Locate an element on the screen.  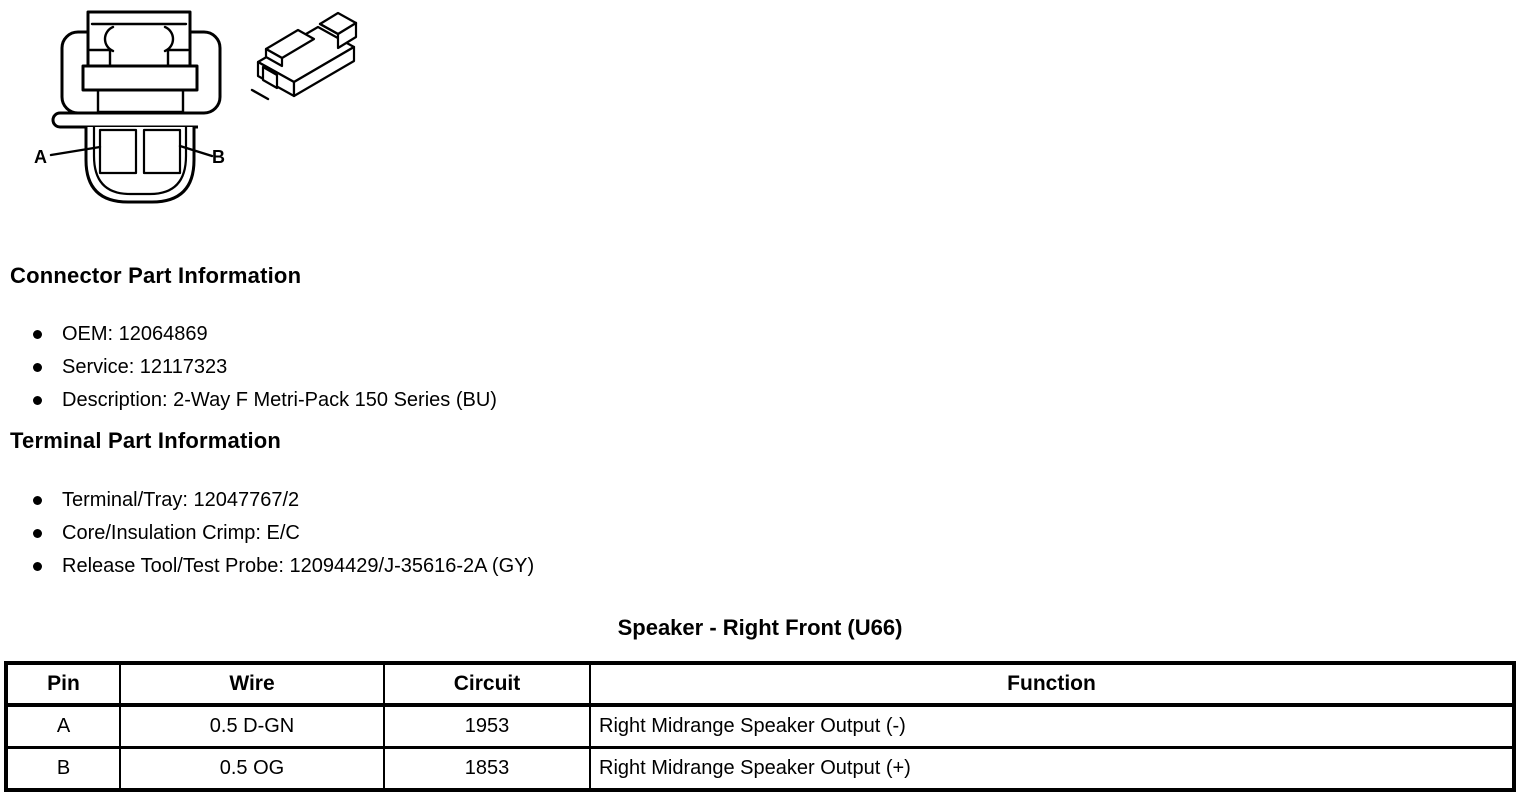
pin-a-label: A is located at coordinates (40, 157).